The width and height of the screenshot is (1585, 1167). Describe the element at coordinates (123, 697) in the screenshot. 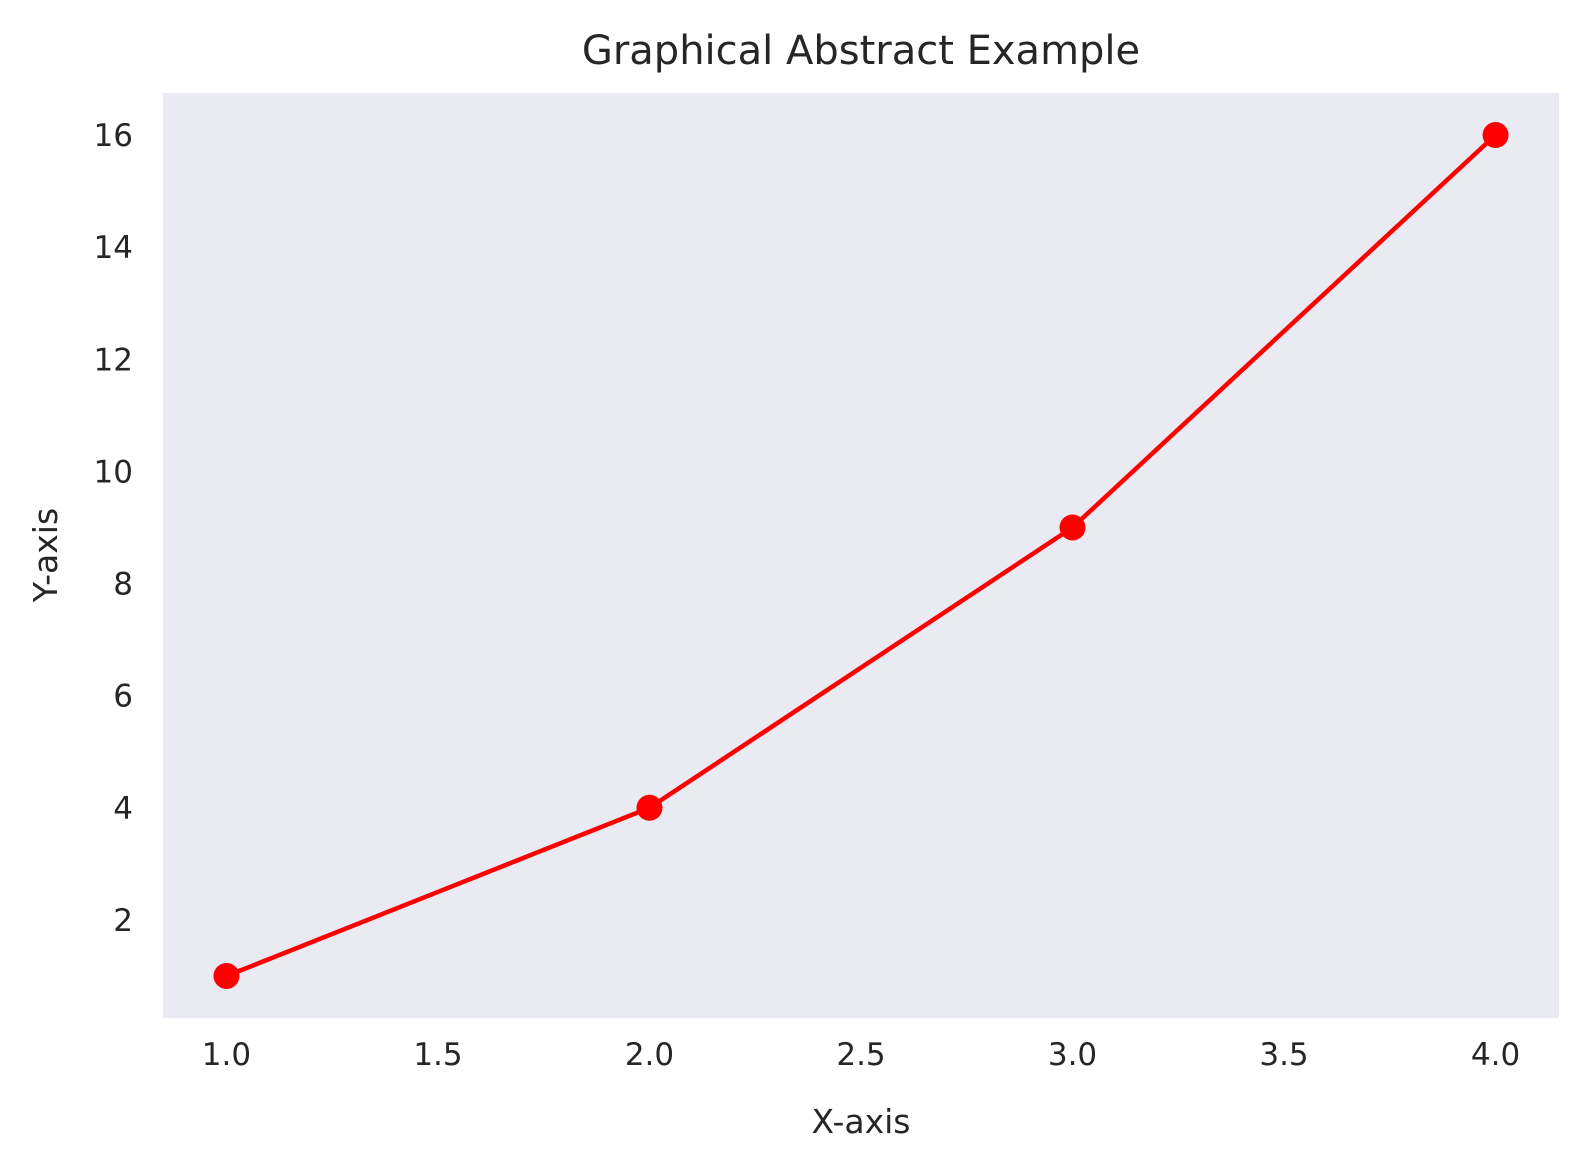

I see `y-tick-label: 6` at that location.